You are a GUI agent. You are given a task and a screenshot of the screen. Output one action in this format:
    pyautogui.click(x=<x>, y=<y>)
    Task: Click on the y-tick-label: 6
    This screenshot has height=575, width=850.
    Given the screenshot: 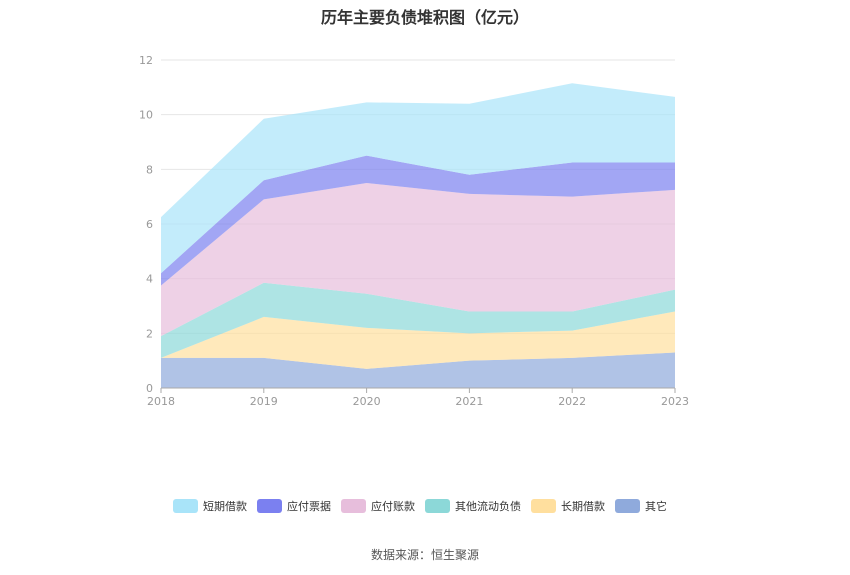 What is the action you would take?
    pyautogui.click(x=149, y=224)
    